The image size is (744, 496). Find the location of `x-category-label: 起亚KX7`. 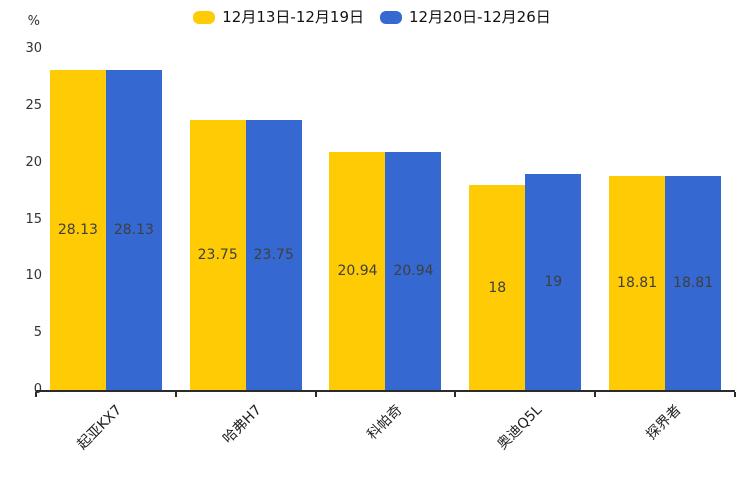

x-category-label: 起亚KX7 is located at coordinates (100, 427).